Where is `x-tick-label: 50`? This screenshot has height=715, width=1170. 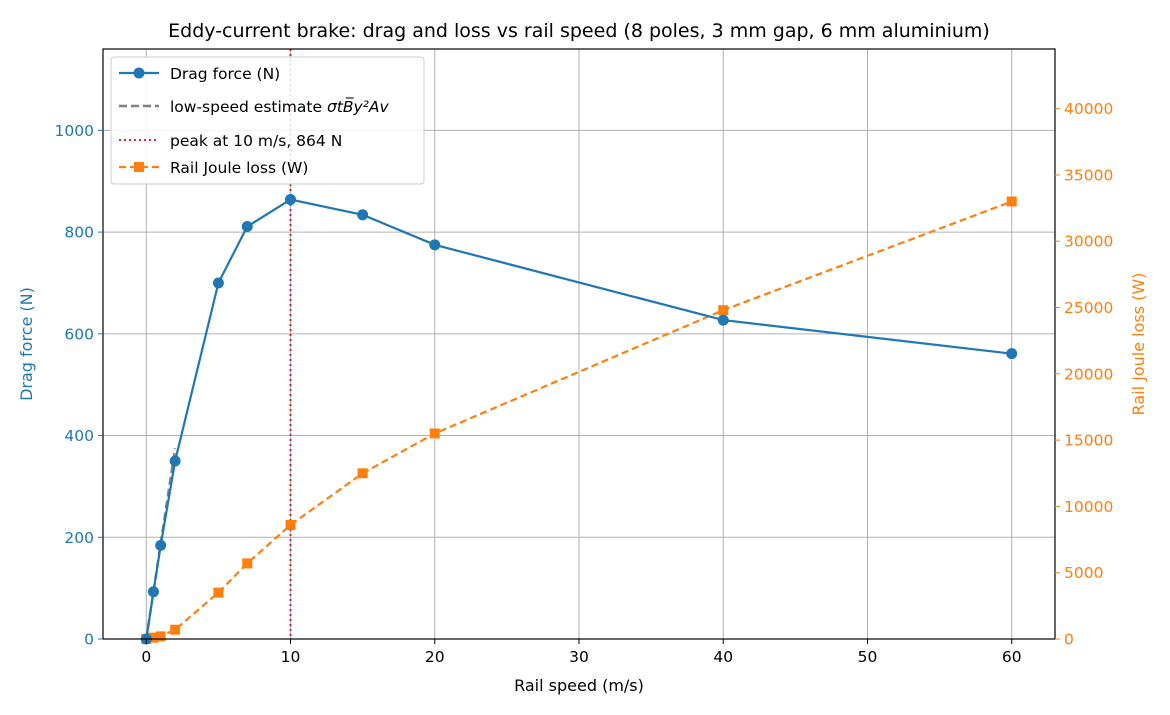
x-tick-label: 50 is located at coordinates (868, 657).